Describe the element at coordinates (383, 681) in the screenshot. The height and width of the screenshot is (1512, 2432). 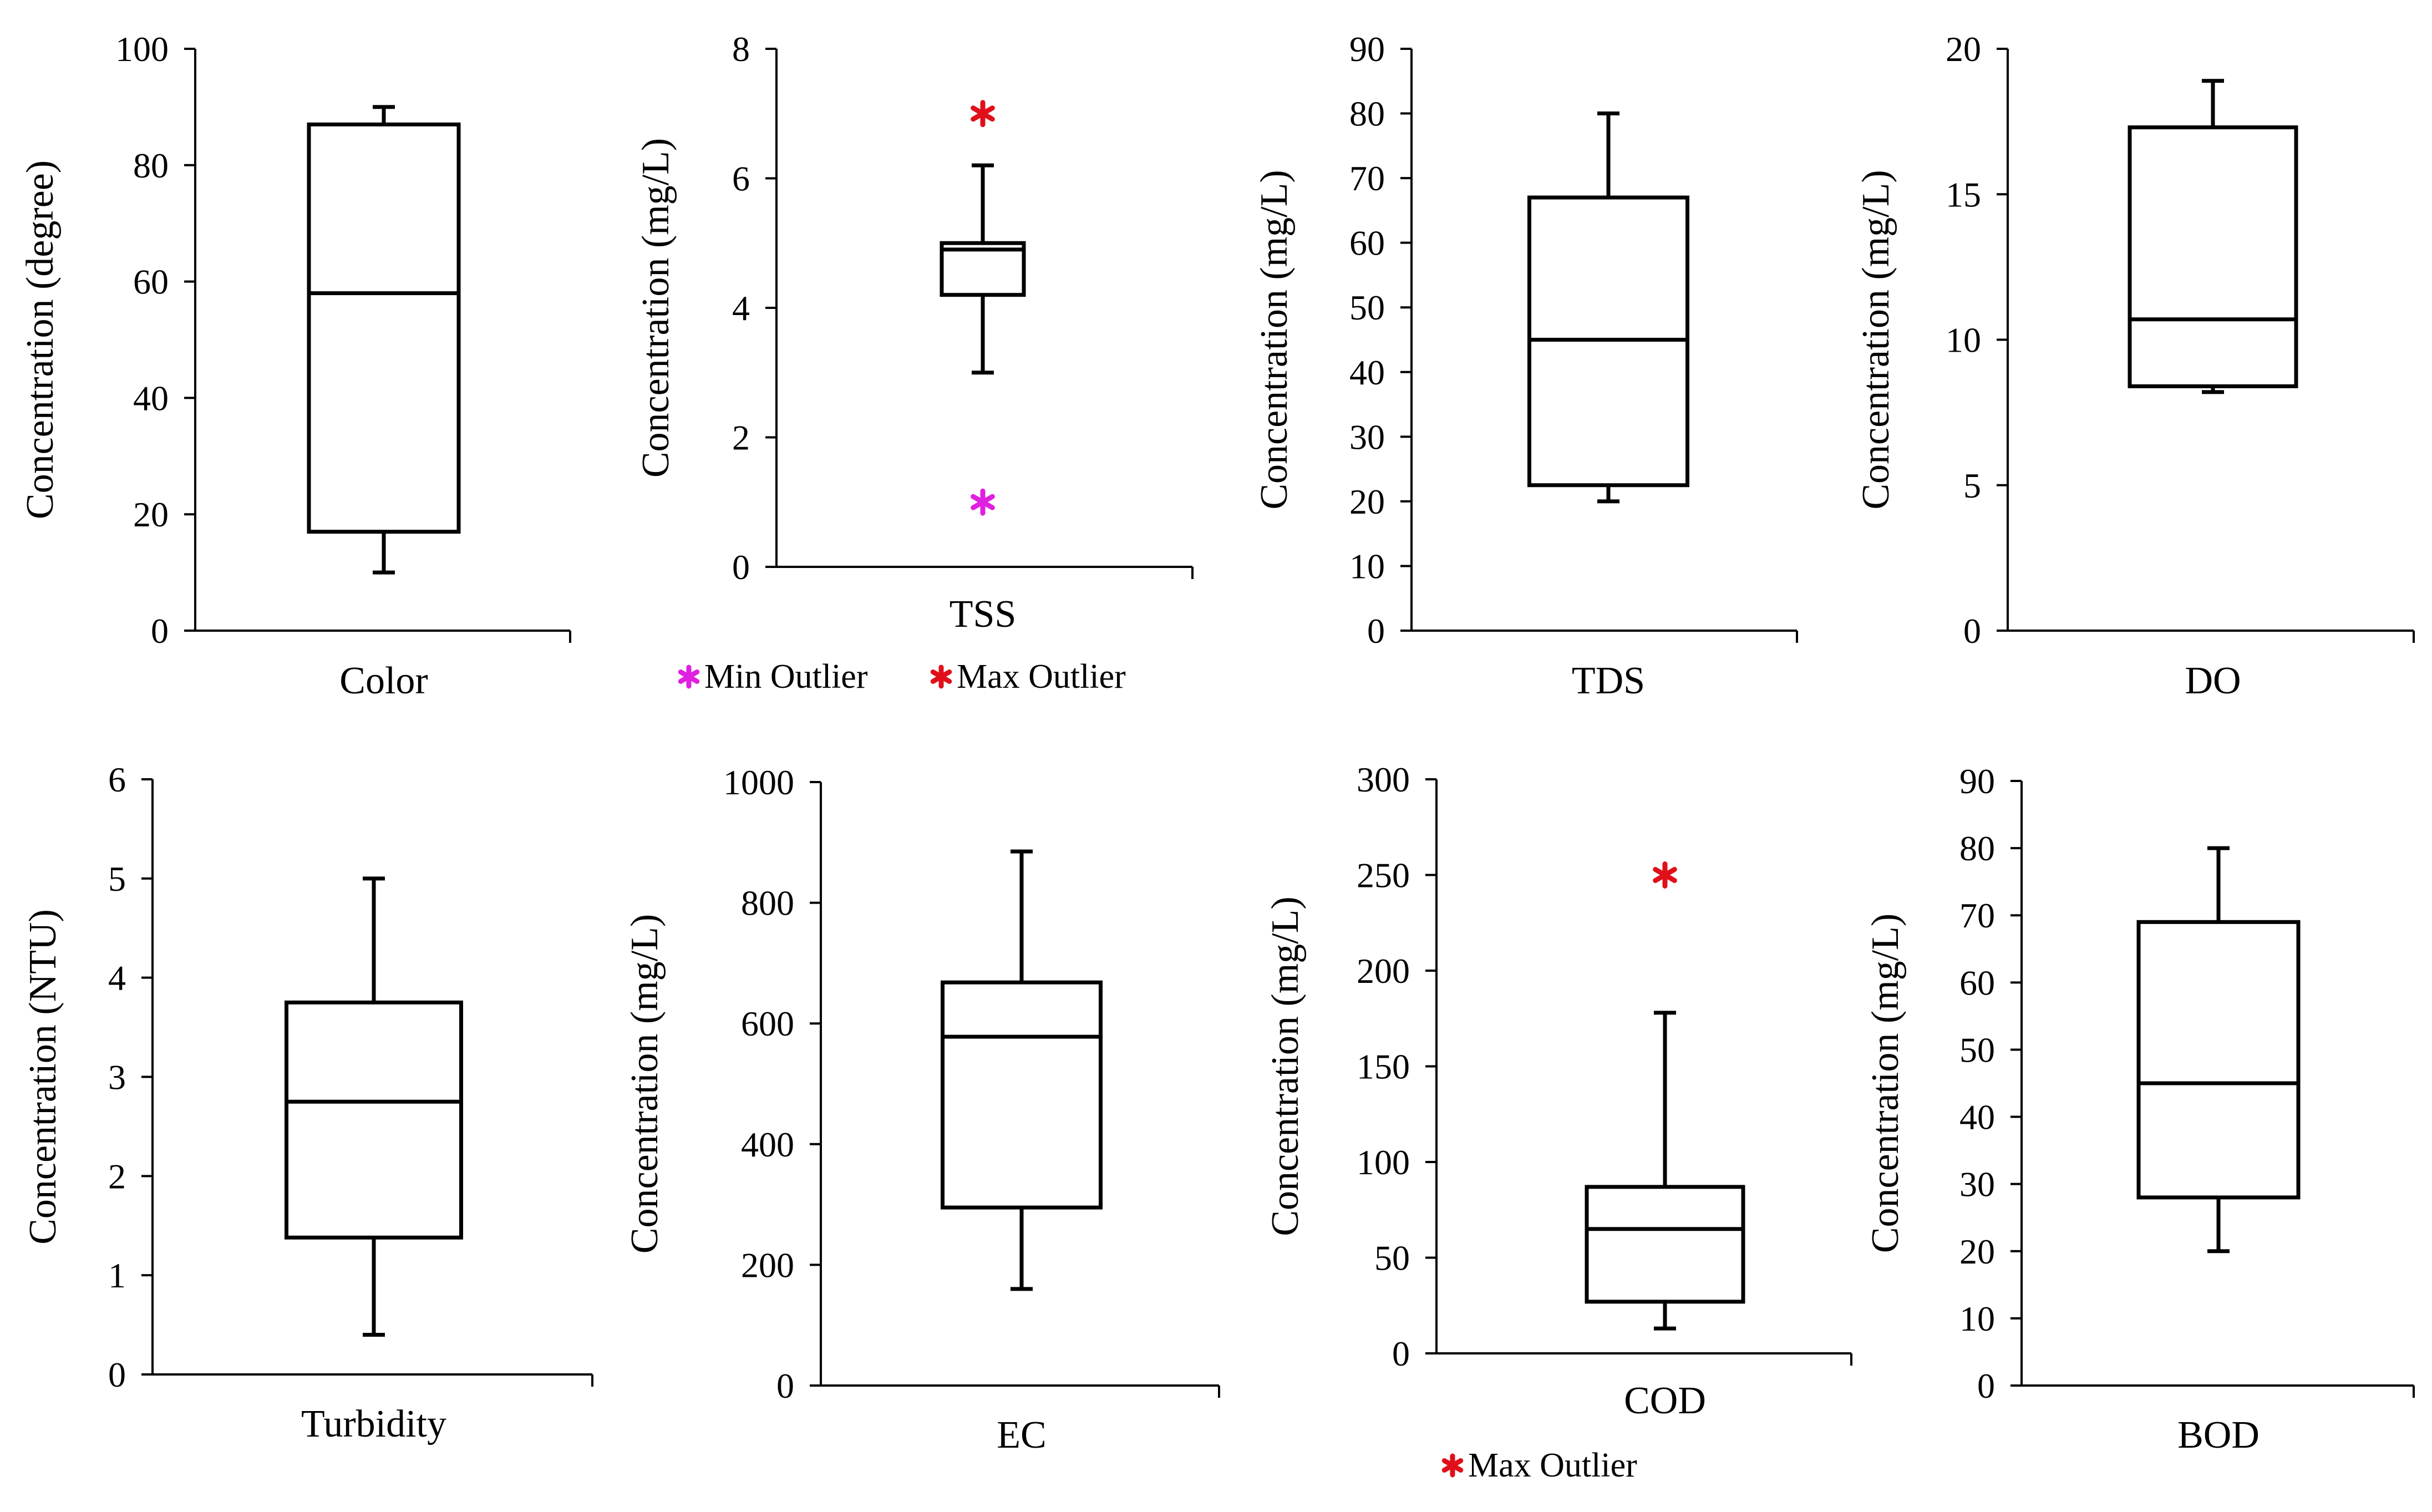
I see `x-category-label: Color` at that location.